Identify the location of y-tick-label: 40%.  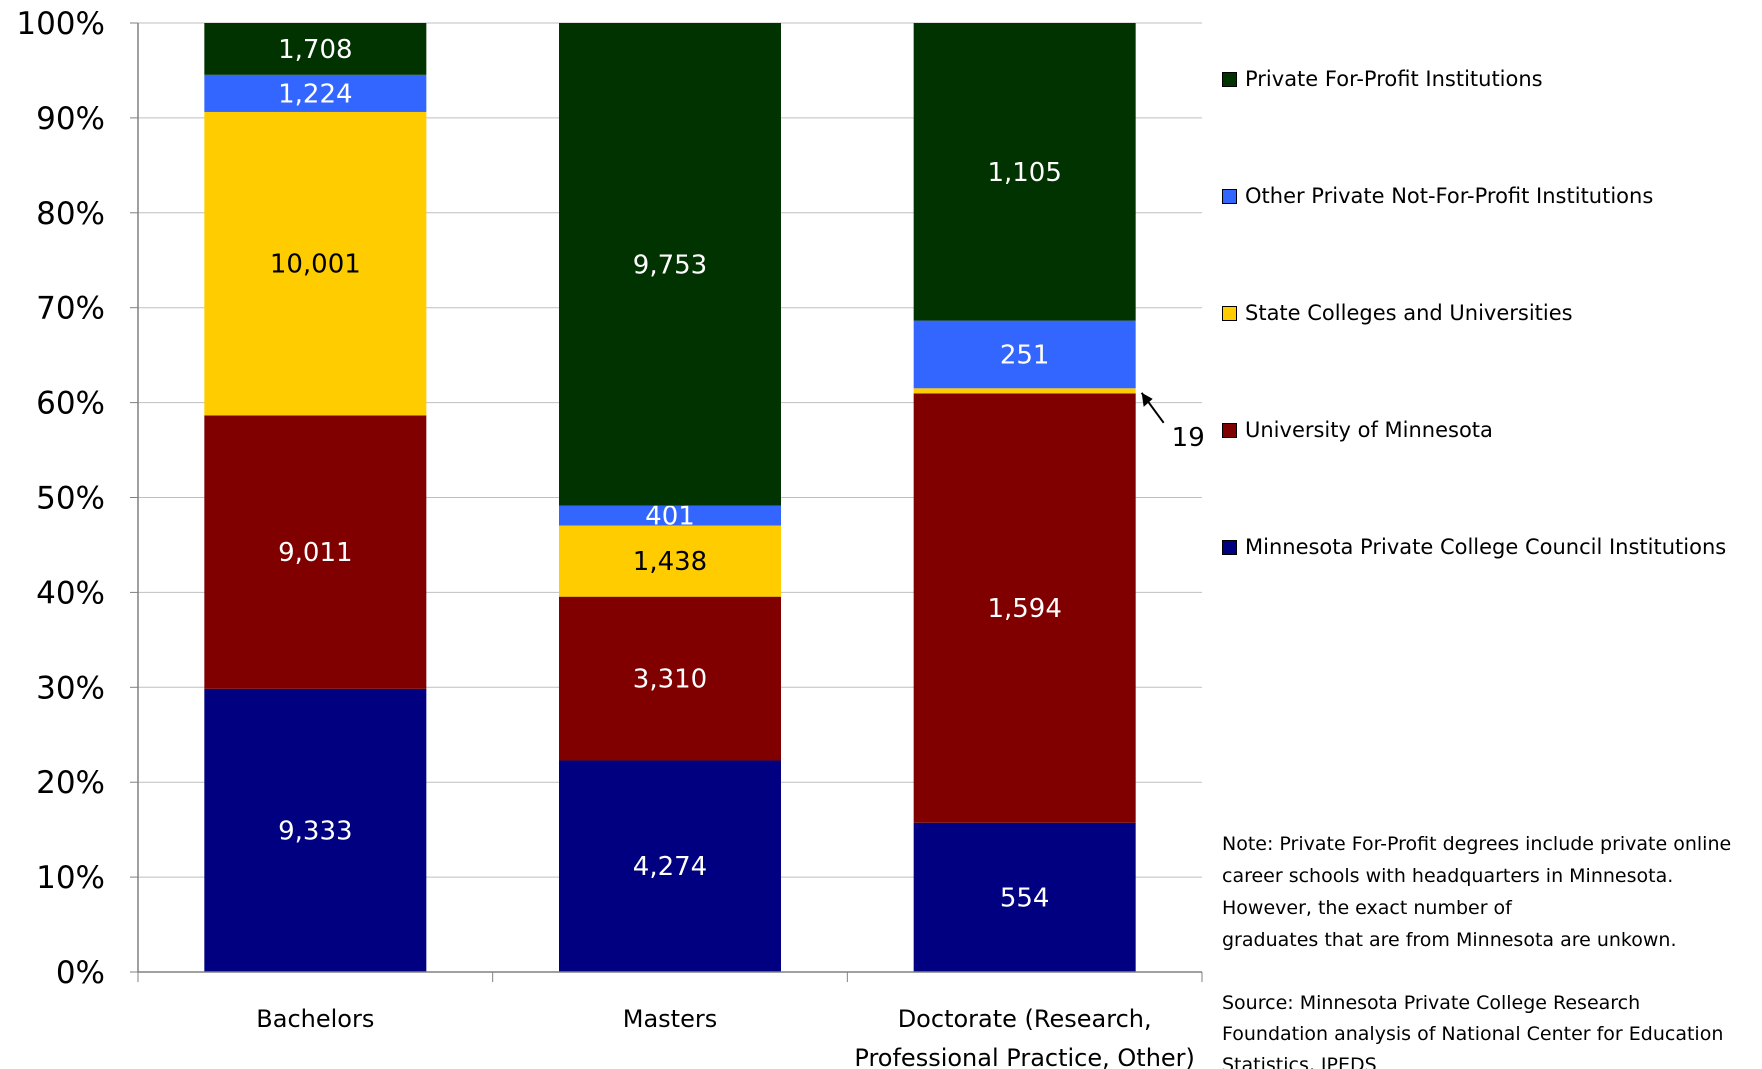
(70, 593).